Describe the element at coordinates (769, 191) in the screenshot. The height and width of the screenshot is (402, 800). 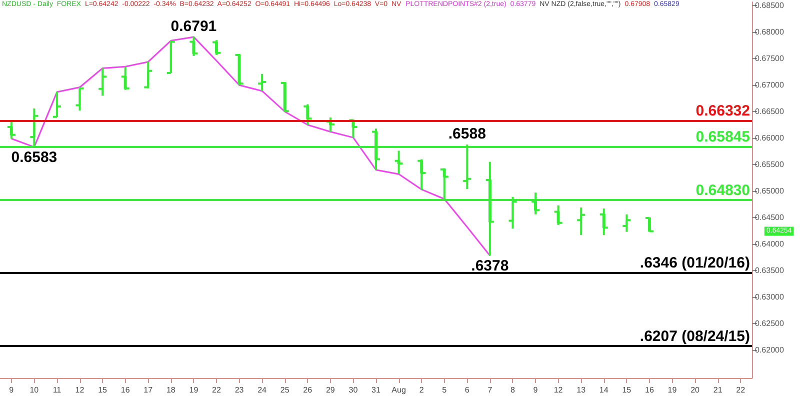
I see `y-tick-label: 0.65000` at that location.